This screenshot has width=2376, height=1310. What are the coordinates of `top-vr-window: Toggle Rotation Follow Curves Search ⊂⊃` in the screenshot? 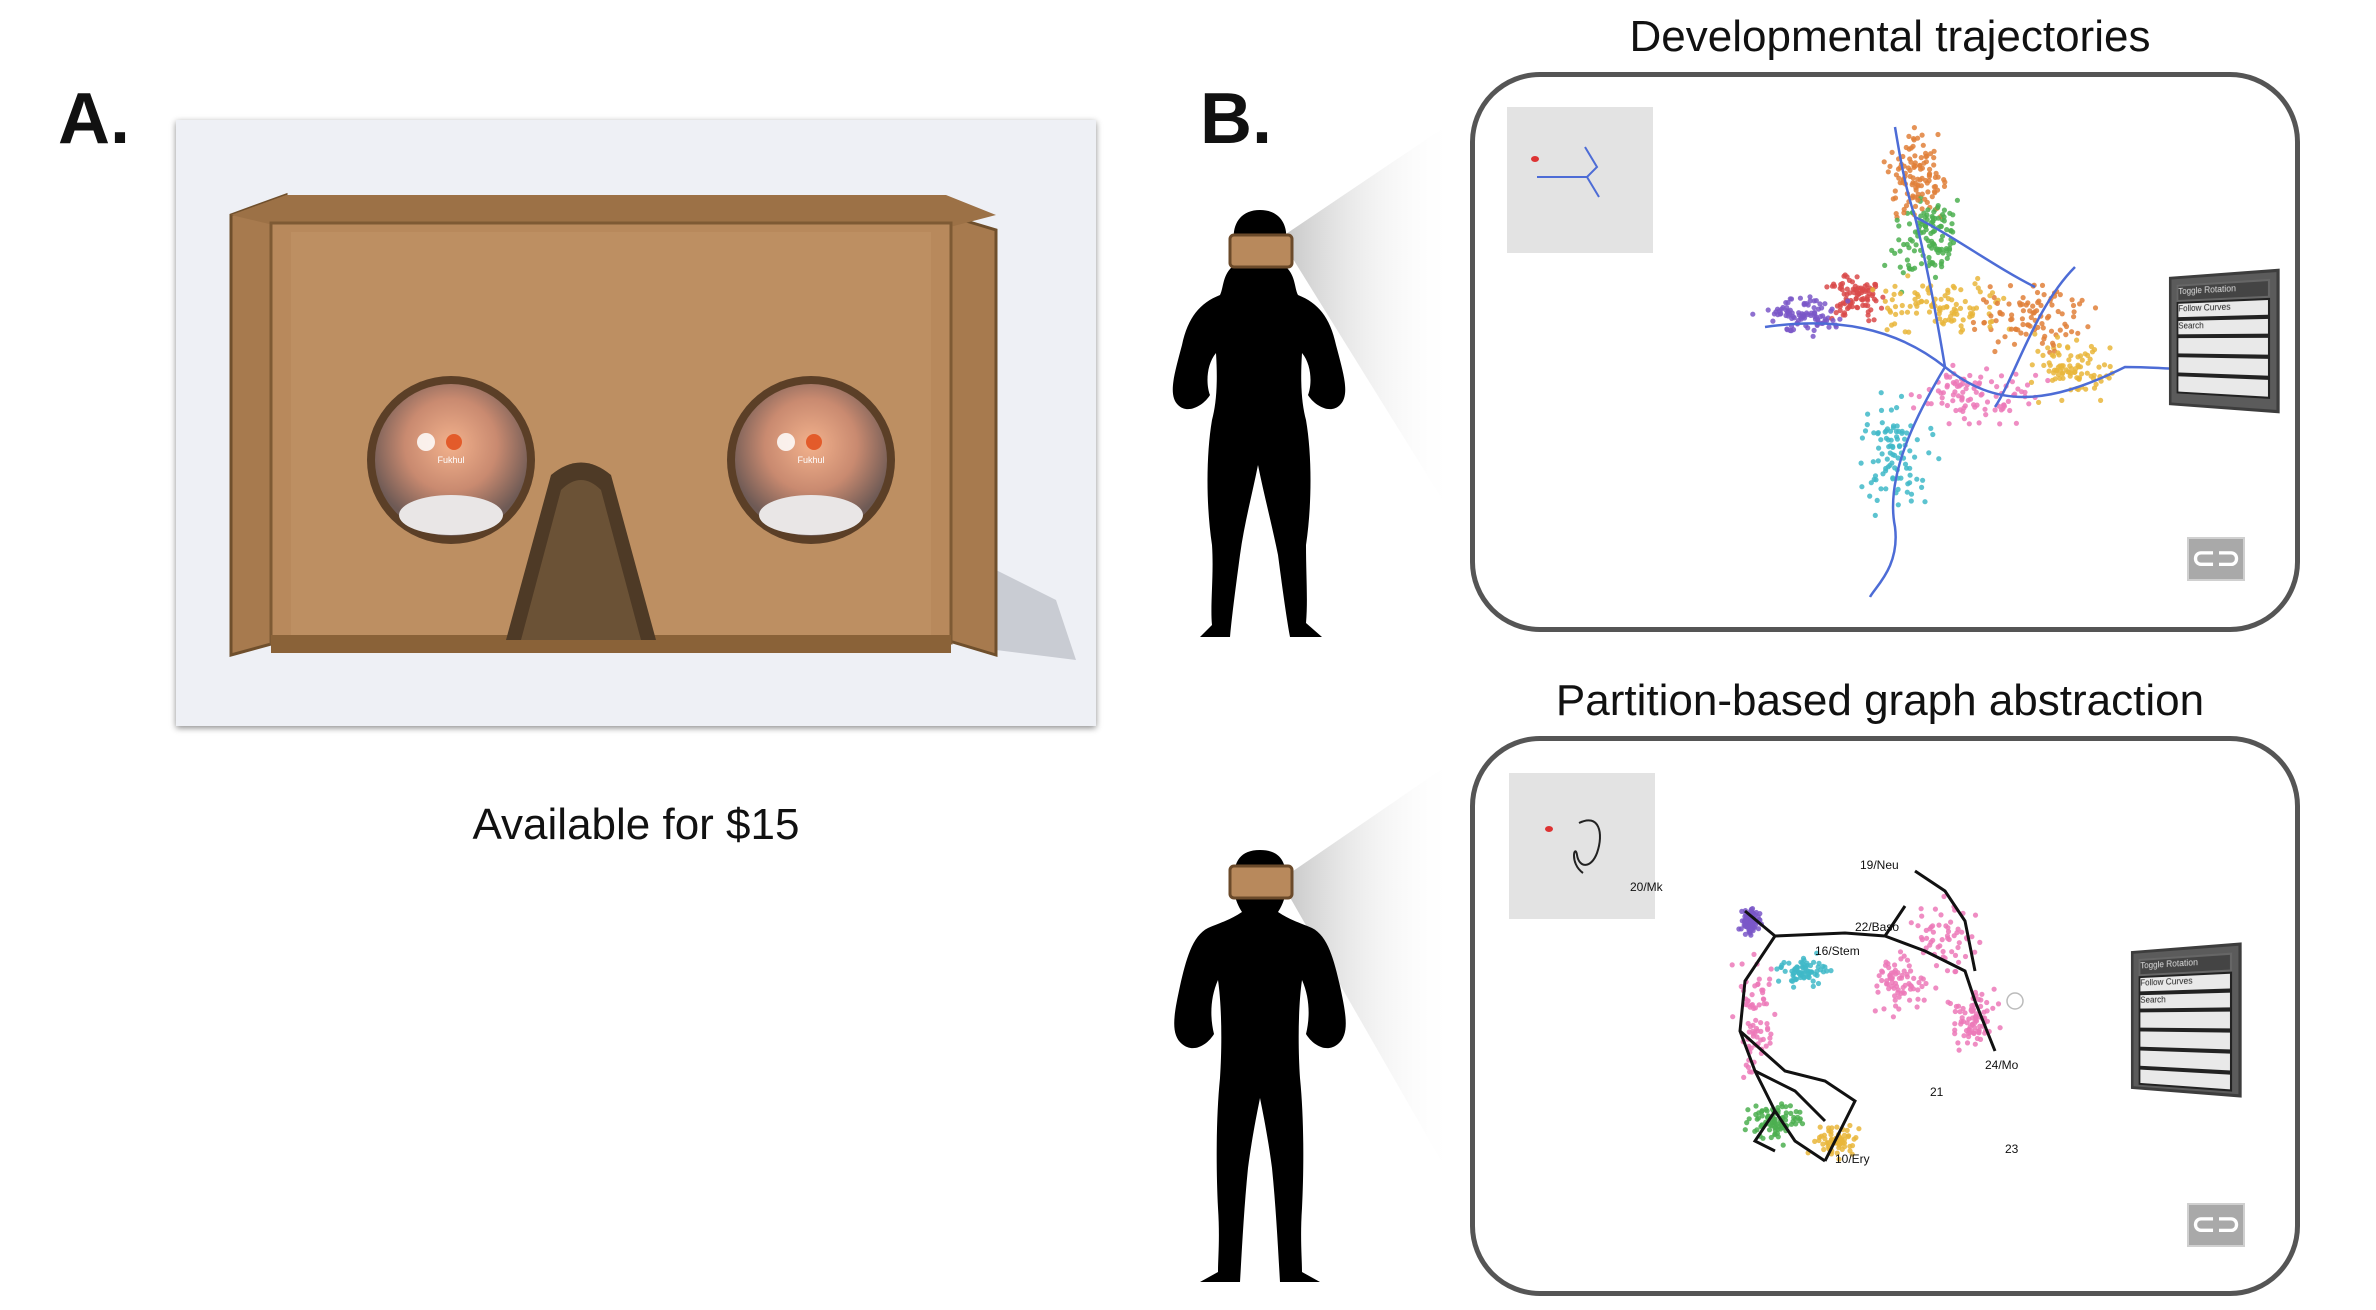 It's located at (1885, 352).